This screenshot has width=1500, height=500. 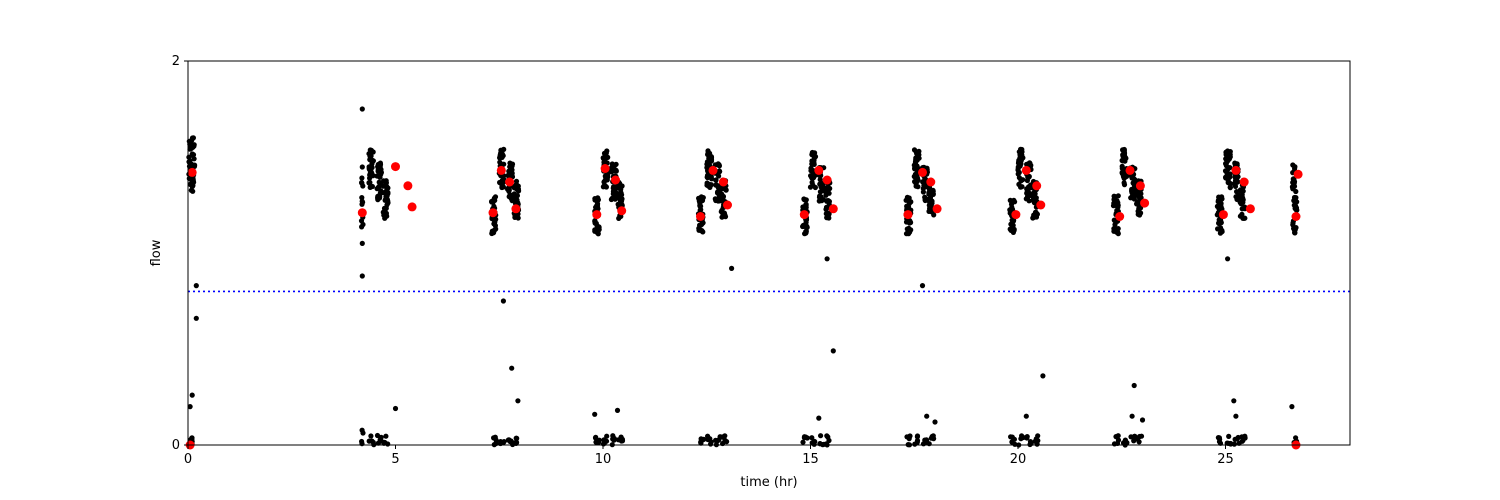 I want to click on y-tick-label: 0, so click(x=176, y=445).